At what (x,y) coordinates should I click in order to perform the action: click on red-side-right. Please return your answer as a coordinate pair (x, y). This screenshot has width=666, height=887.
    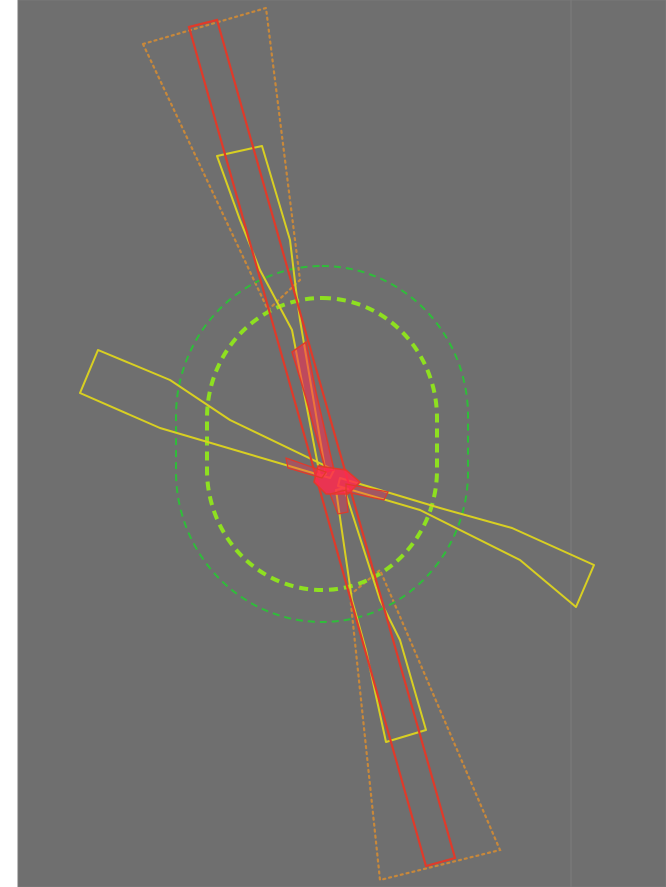
    Looking at the image, I should click on (367, 492).